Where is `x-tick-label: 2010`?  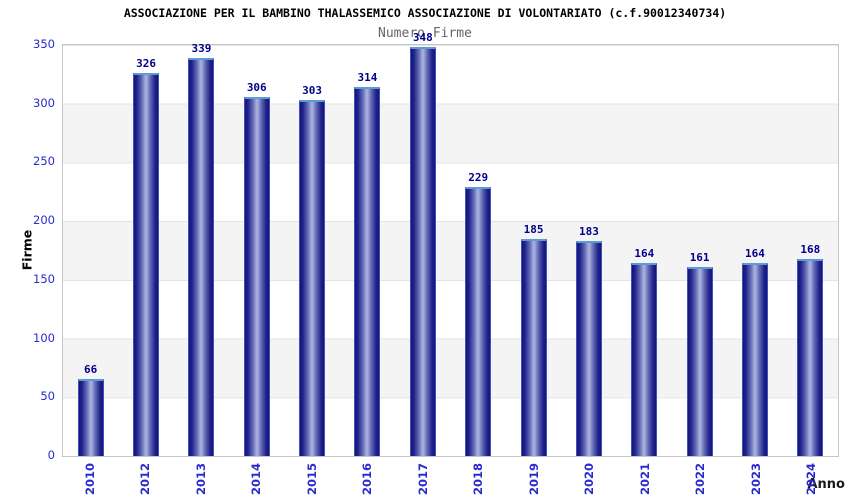
x-tick-label: 2010 is located at coordinates (89, 479).